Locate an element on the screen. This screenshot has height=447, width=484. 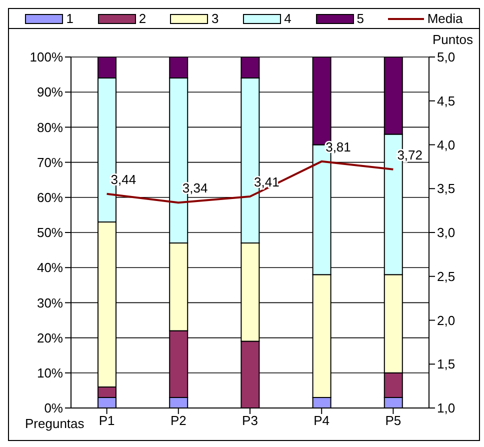
y2-tick-label: 4,5 is located at coordinates (446, 100).